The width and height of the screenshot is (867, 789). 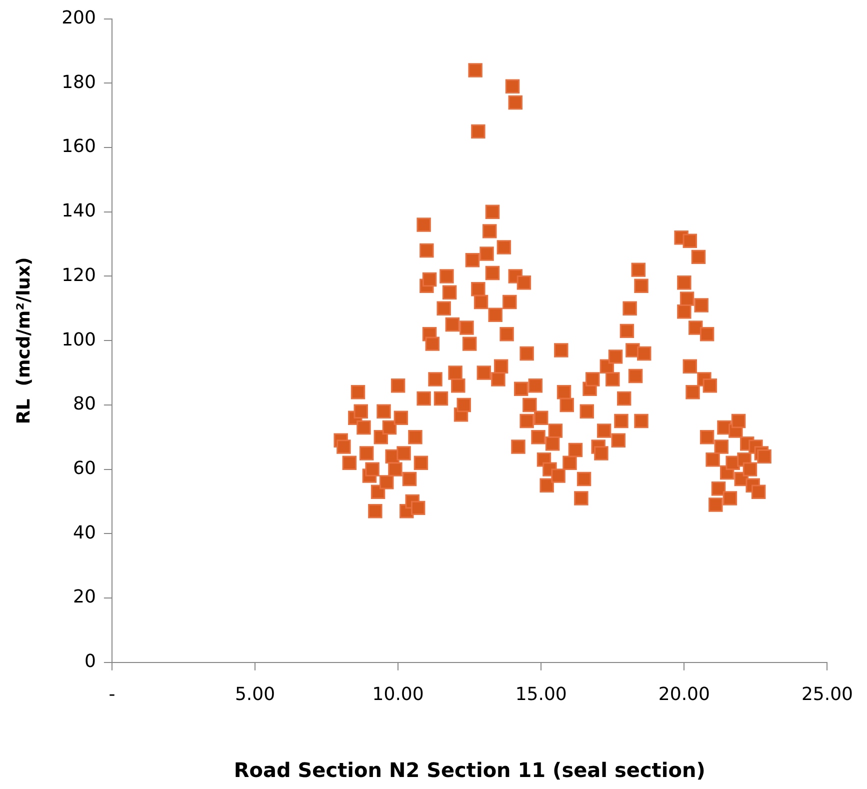 What do you see at coordinates (255, 694) in the screenshot?
I see `x-tick-label: 5.00` at bounding box center [255, 694].